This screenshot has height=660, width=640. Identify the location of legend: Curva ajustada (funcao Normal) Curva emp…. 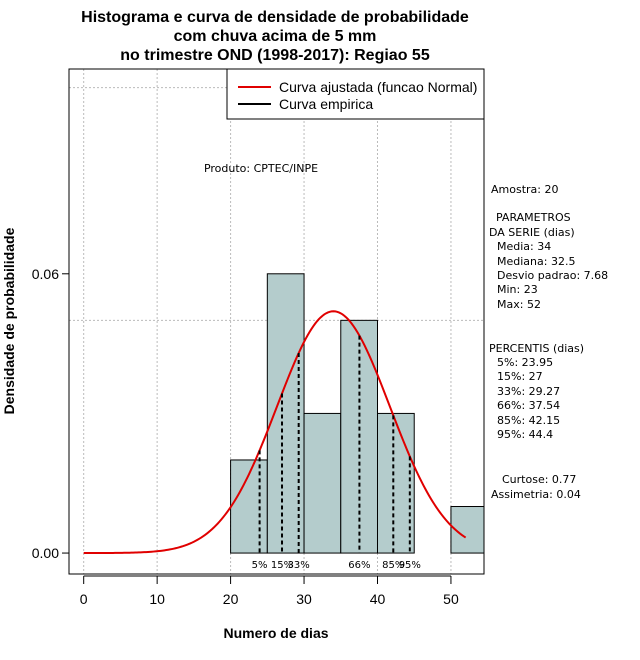
(355, 94).